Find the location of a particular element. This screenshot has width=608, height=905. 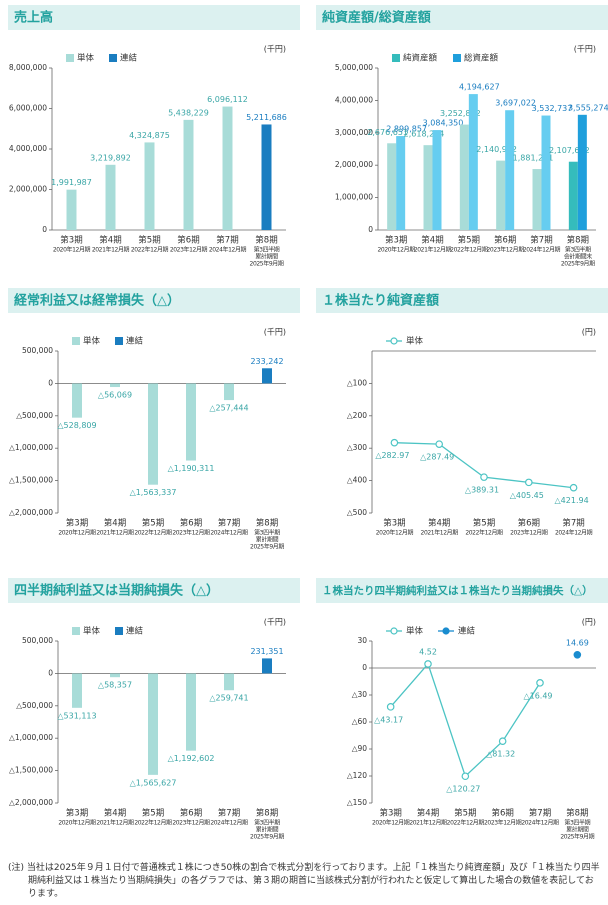

value-label: △257,444 is located at coordinates (228, 408).